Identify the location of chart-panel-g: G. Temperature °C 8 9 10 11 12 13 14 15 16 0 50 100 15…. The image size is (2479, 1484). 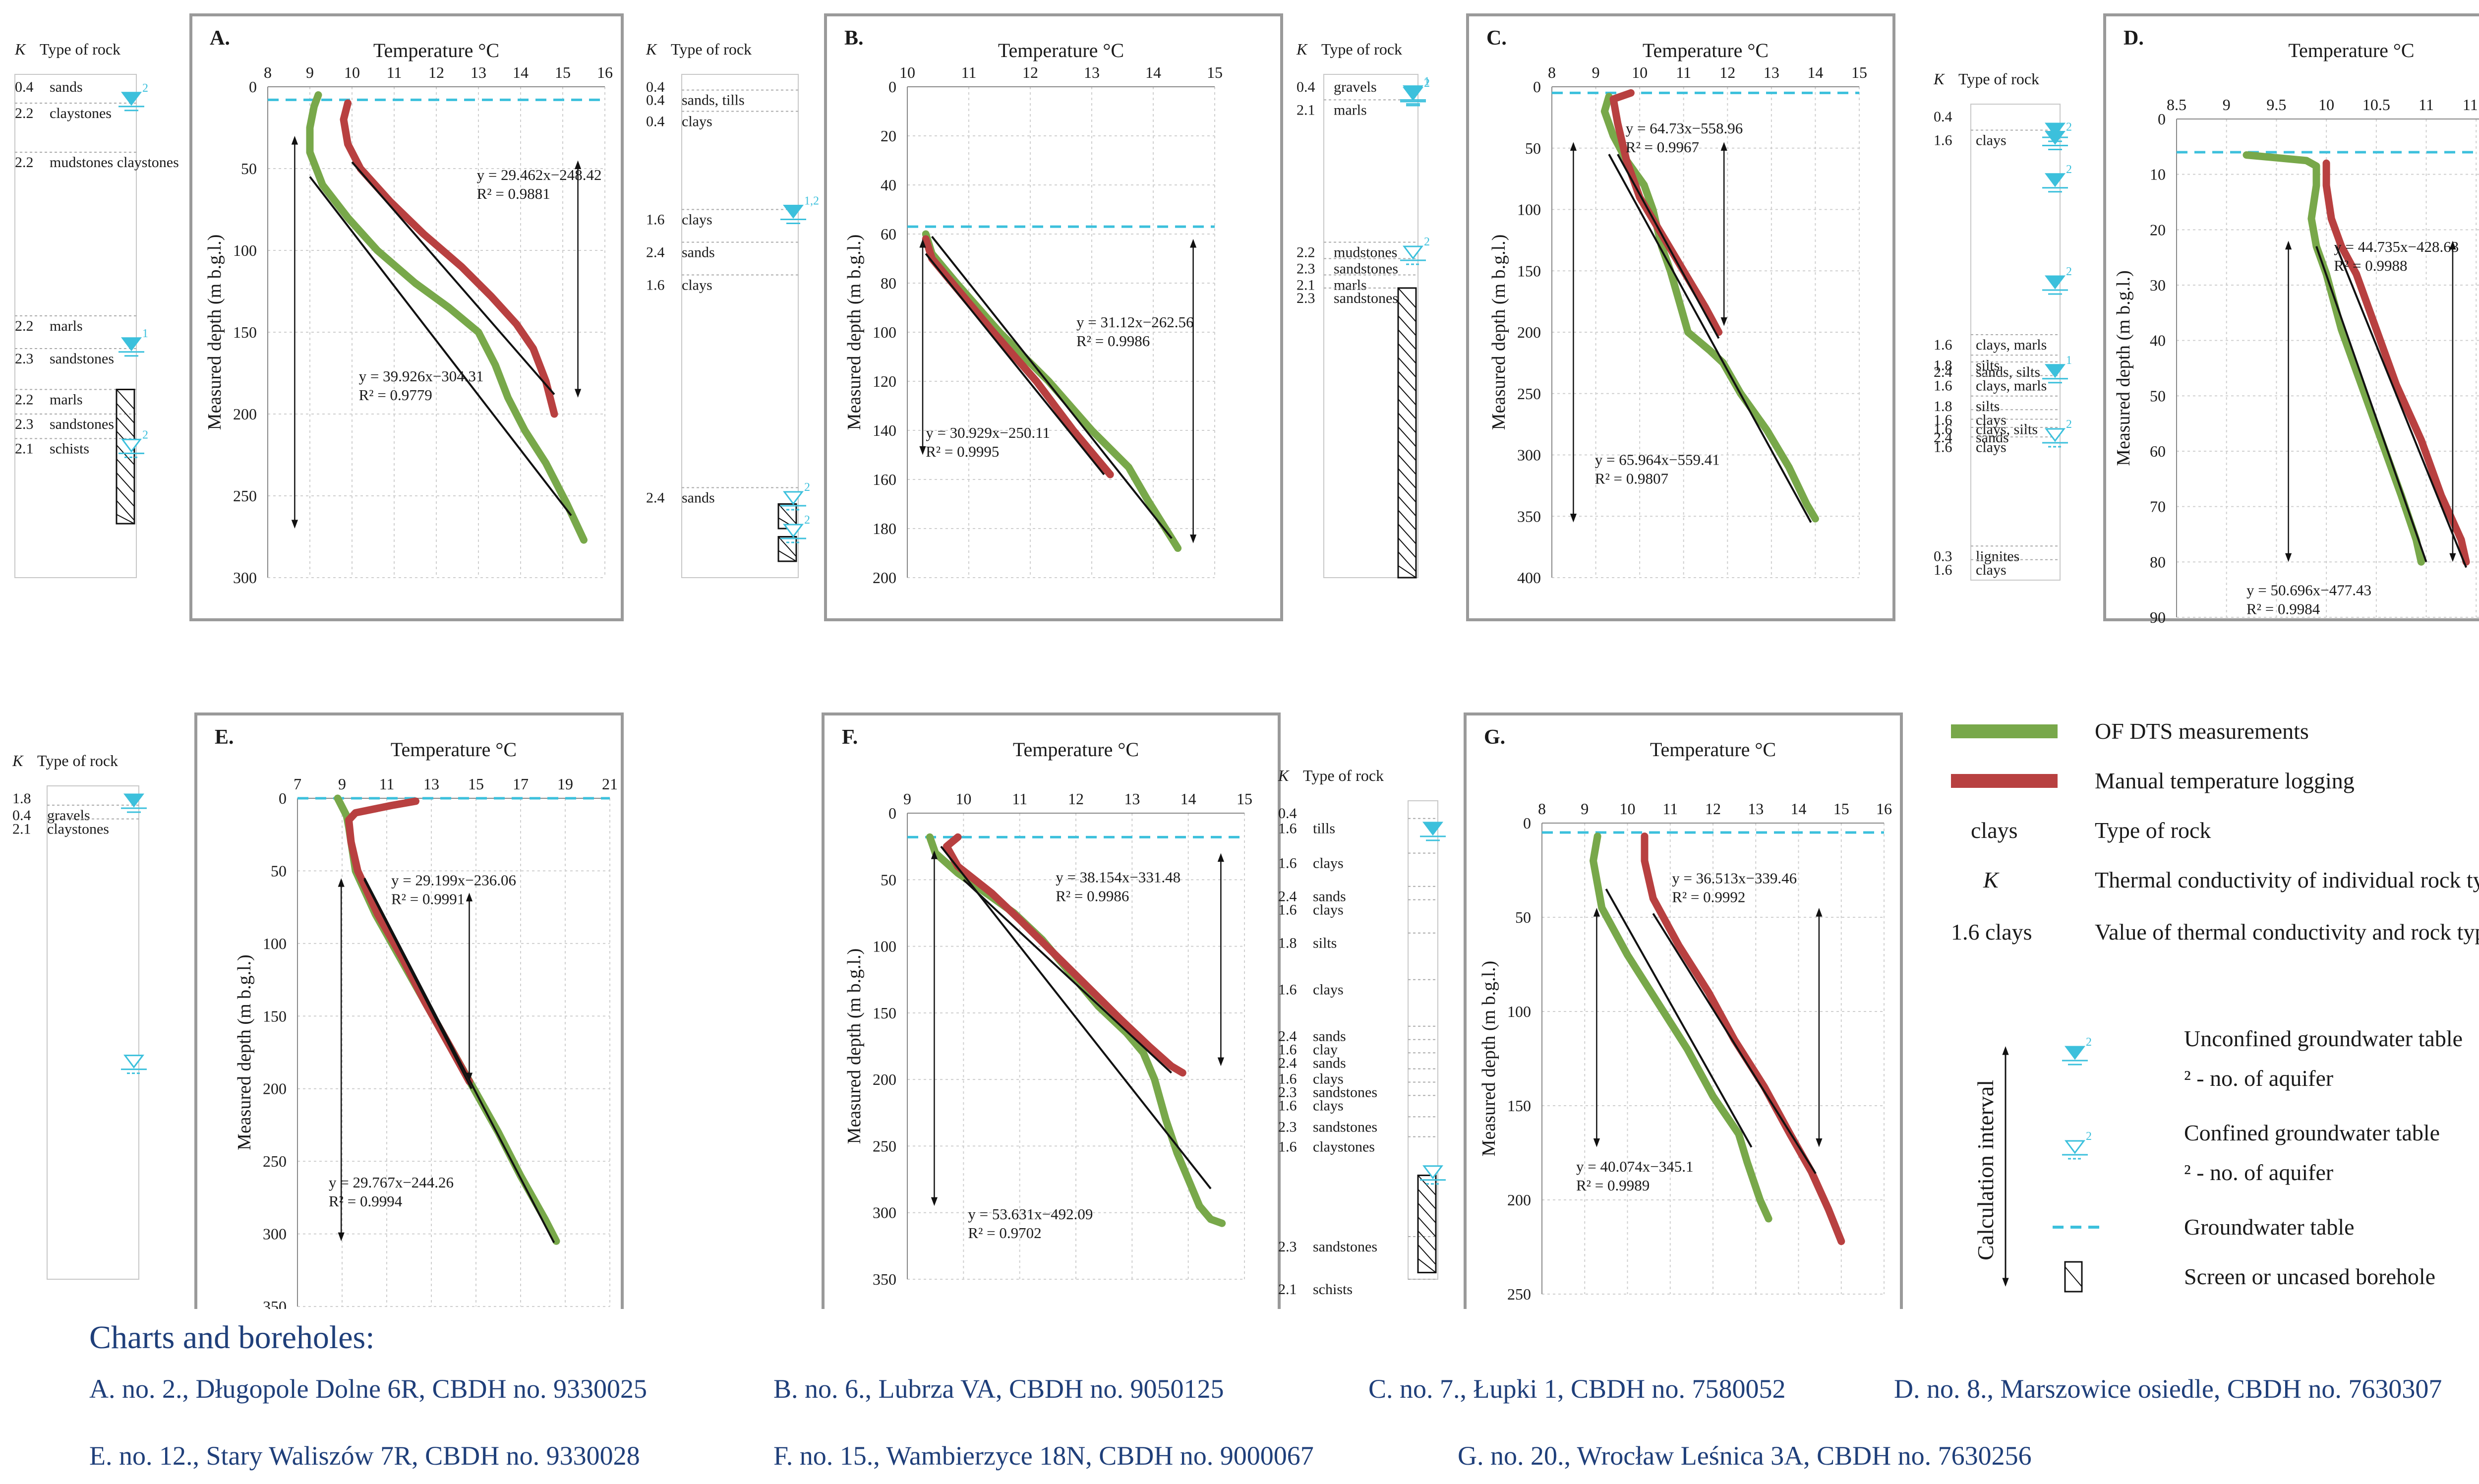
(1683, 1011).